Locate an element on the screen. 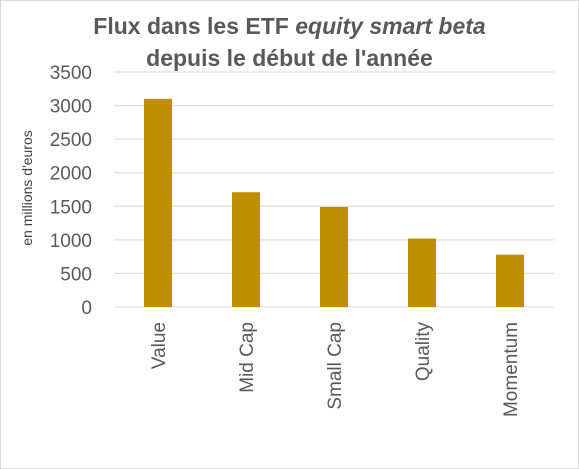 The width and height of the screenshot is (579, 469). title-line1-italic: equity smart beta is located at coordinates (390, 26).